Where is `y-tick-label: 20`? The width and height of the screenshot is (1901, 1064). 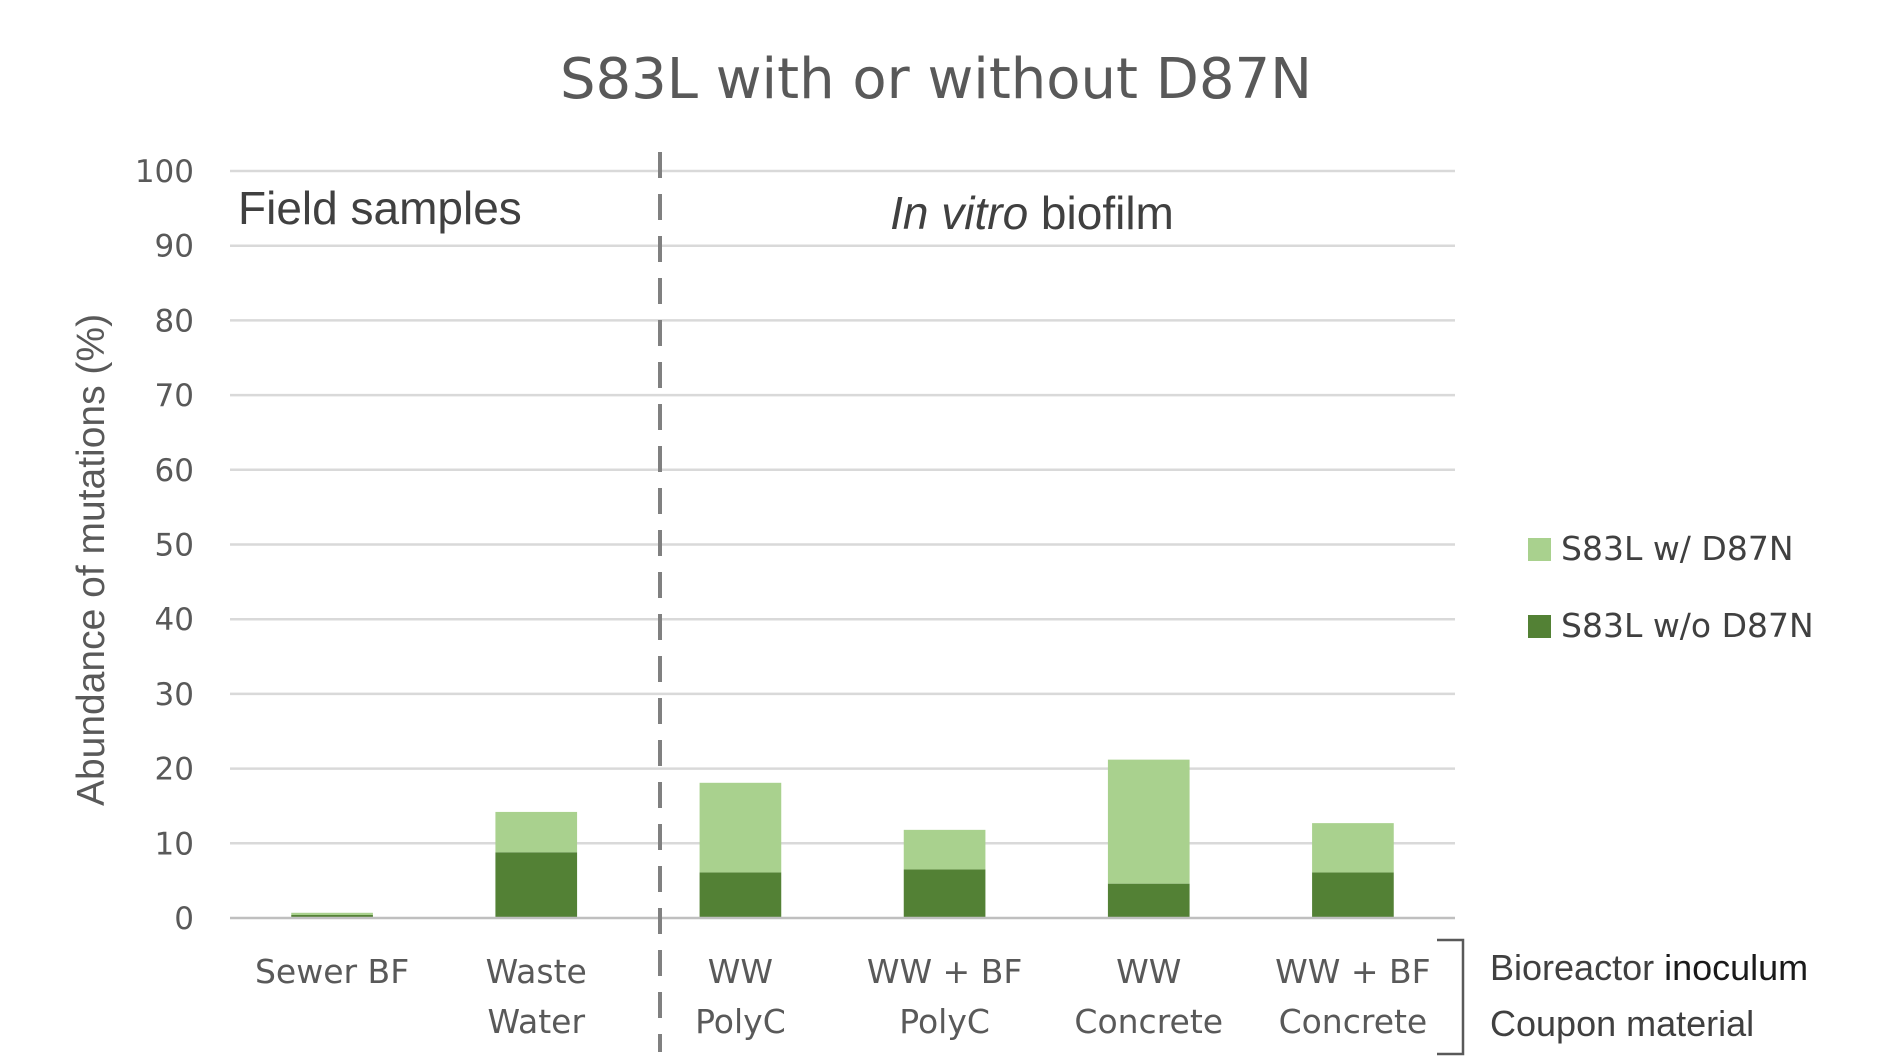
y-tick-label: 20 is located at coordinates (174, 770).